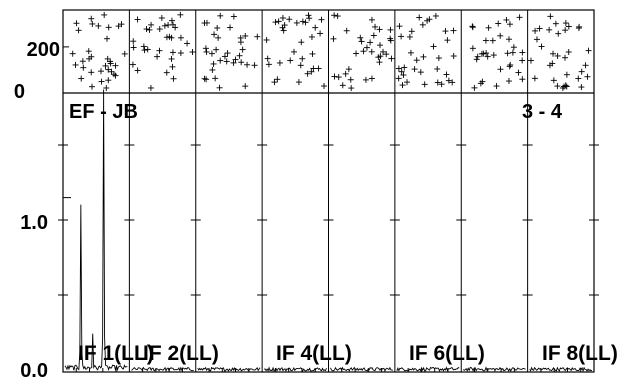  What do you see at coordinates (43, 50) in the screenshot?
I see `upper-y-tick-label-200: 200` at bounding box center [43, 50].